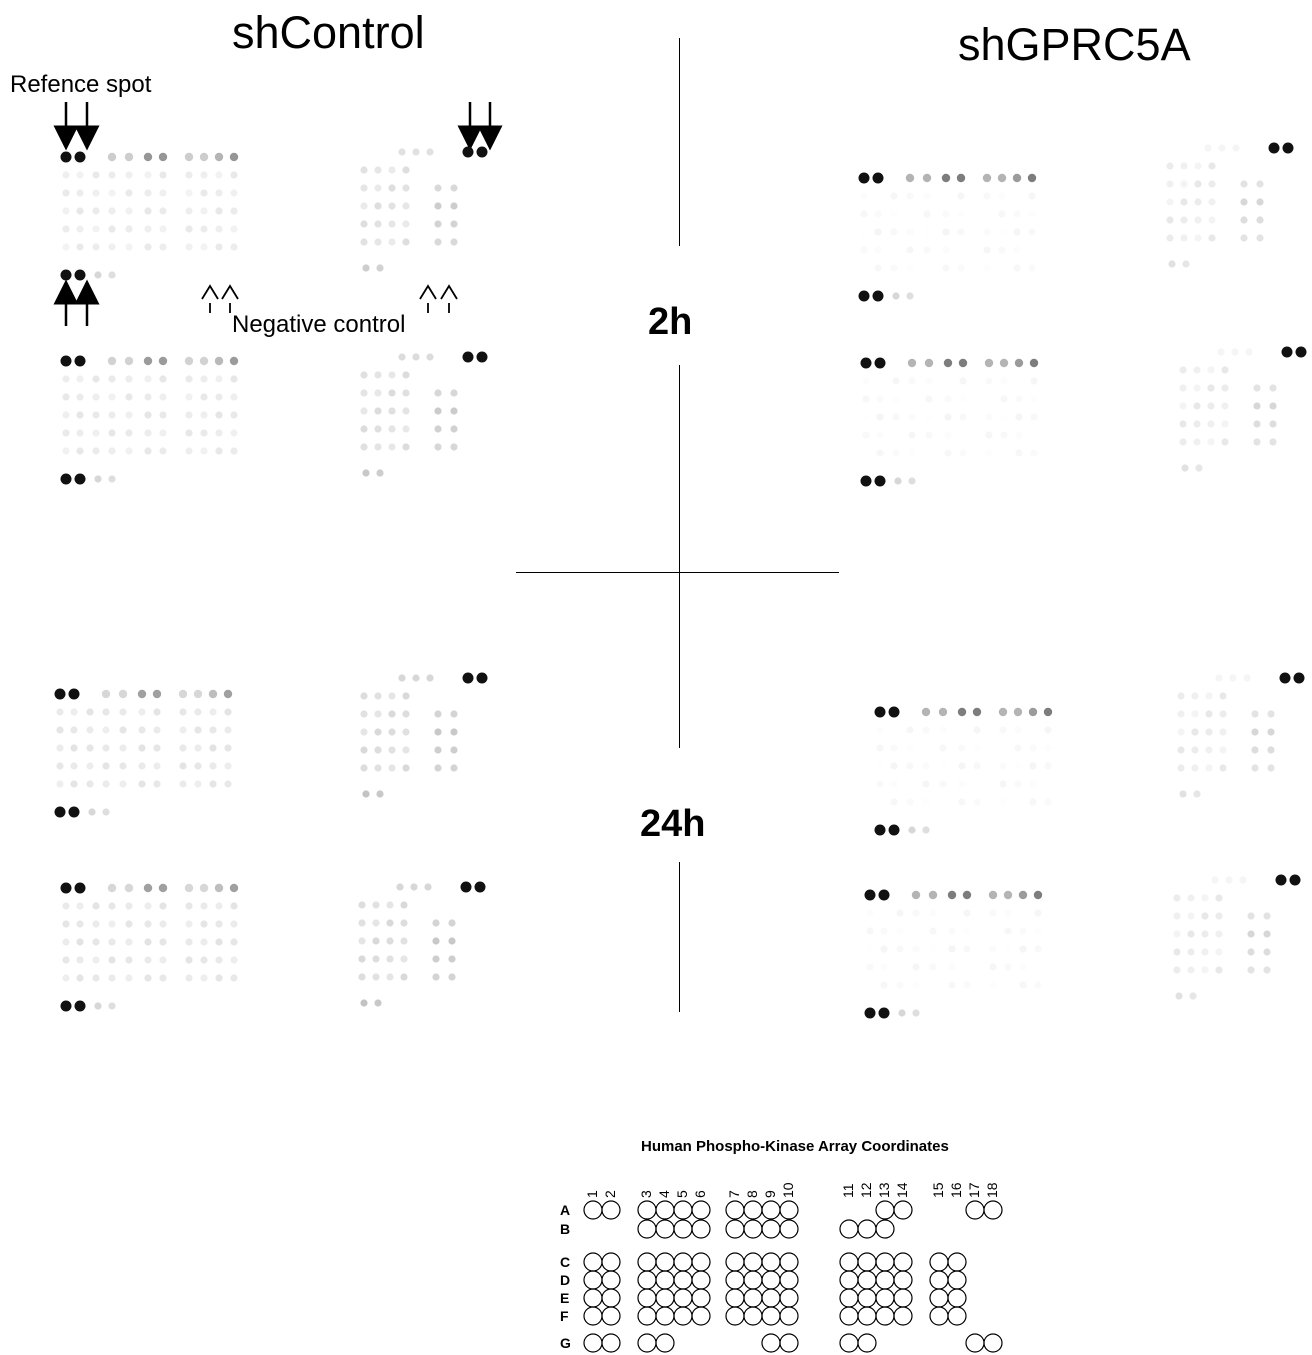  I want to click on divider-top, so click(679, 142).